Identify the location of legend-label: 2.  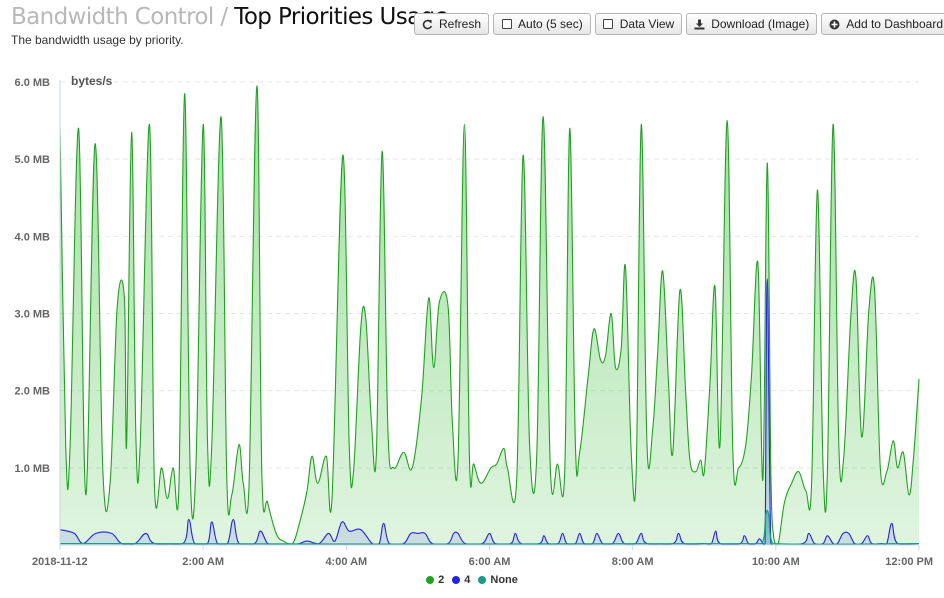
(441, 580).